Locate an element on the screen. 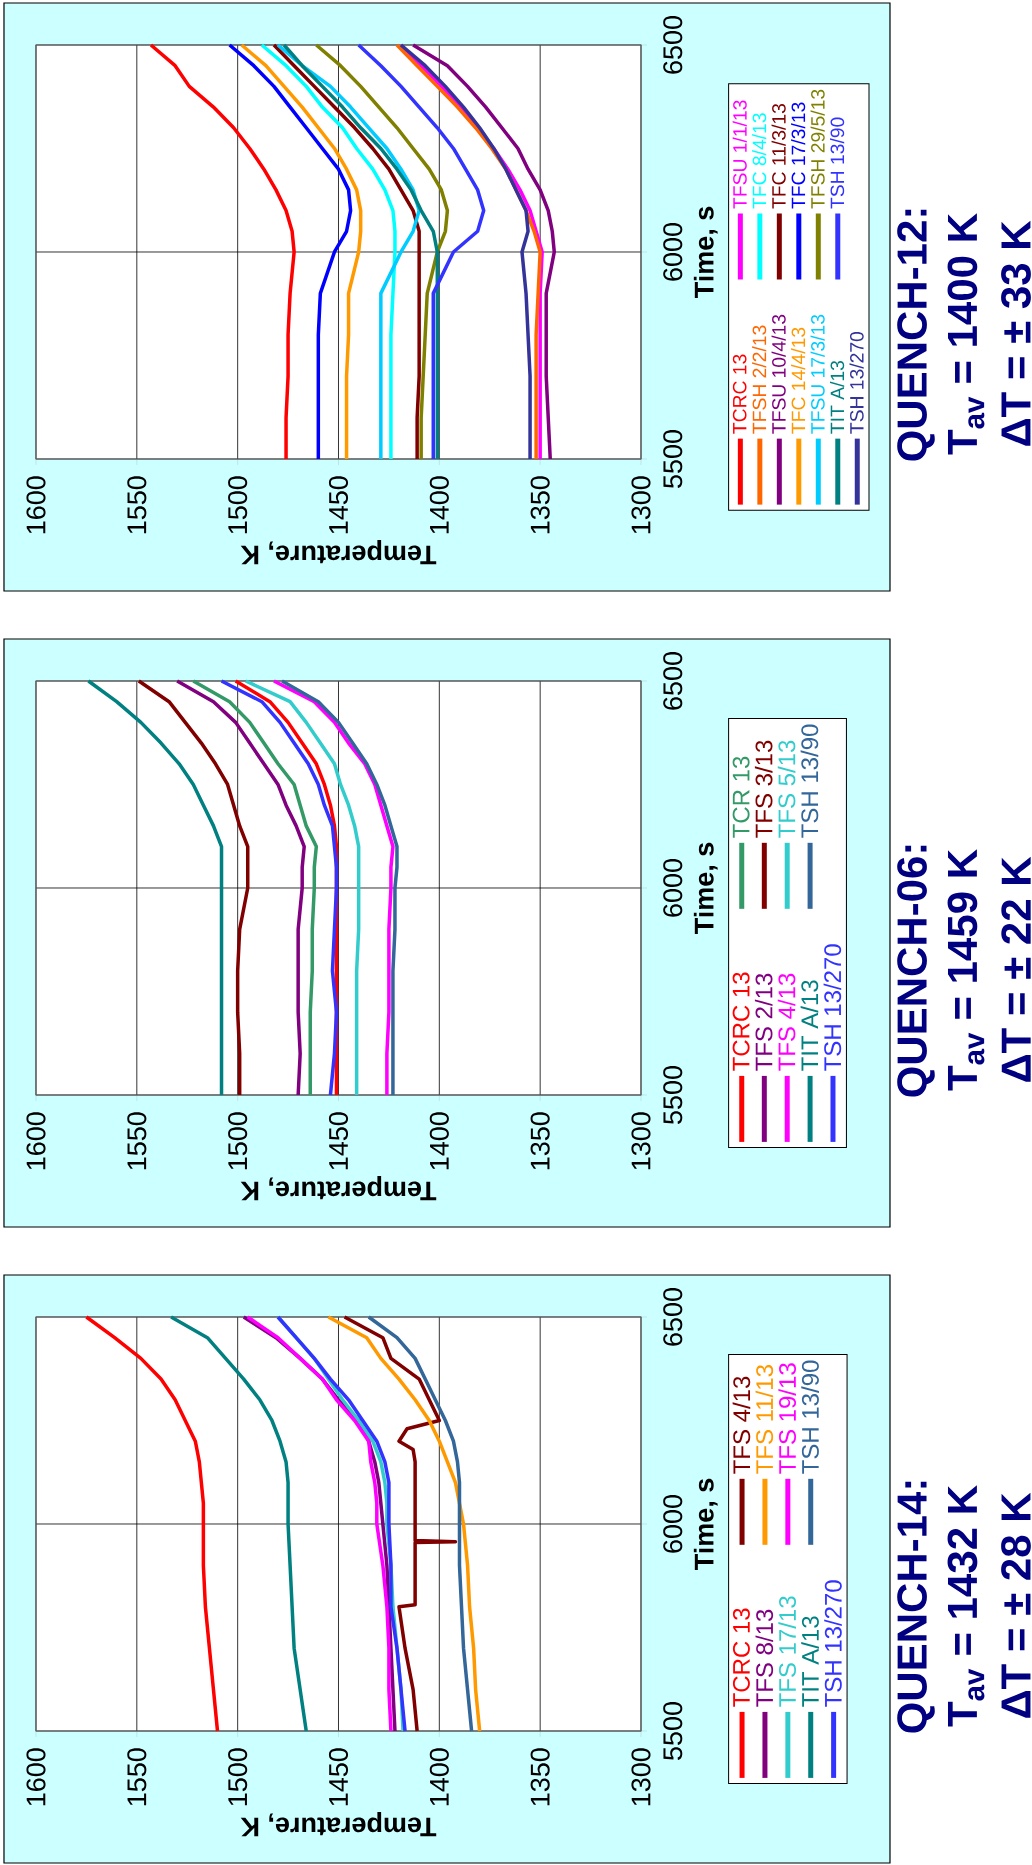 The image size is (1032, 1865). text: TFSU 1/1/13 is located at coordinates (739, 154).